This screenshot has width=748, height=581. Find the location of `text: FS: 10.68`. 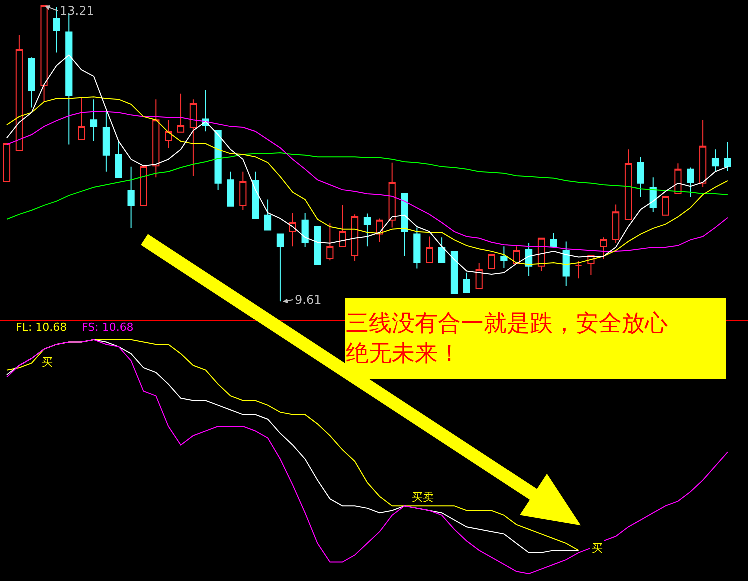

text: FS: 10.68 is located at coordinates (108, 327).